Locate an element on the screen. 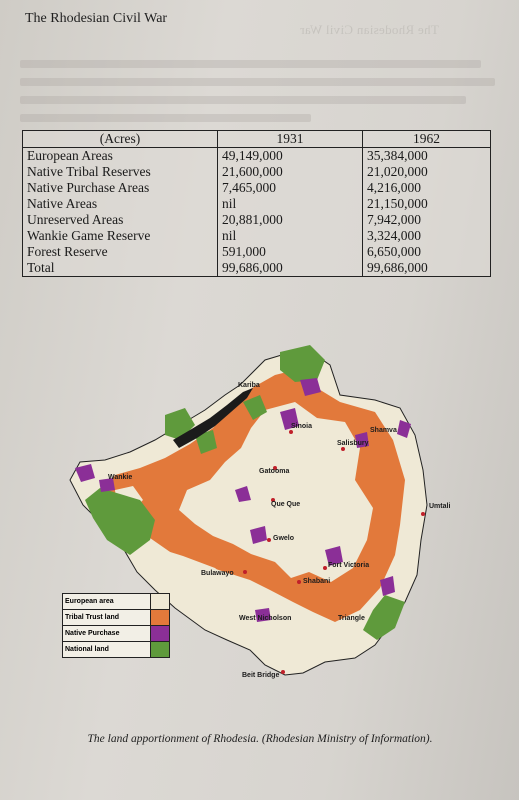 The height and width of the screenshot is (800, 519). value-1962: 21,020,000 is located at coordinates (426, 172).